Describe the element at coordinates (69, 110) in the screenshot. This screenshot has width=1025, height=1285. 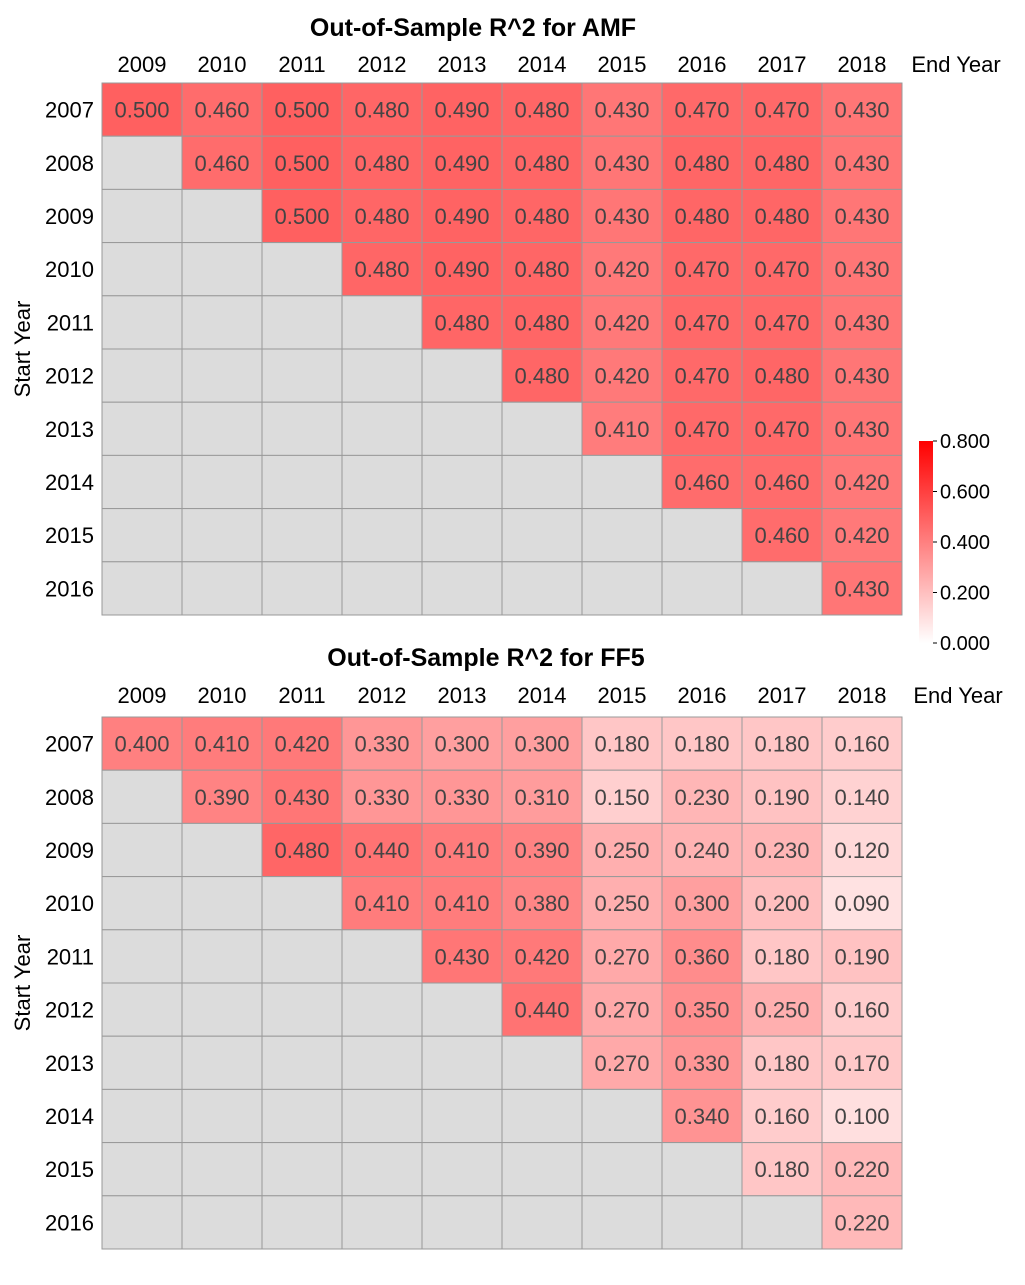
I see `y-tick-label: 2007` at that location.